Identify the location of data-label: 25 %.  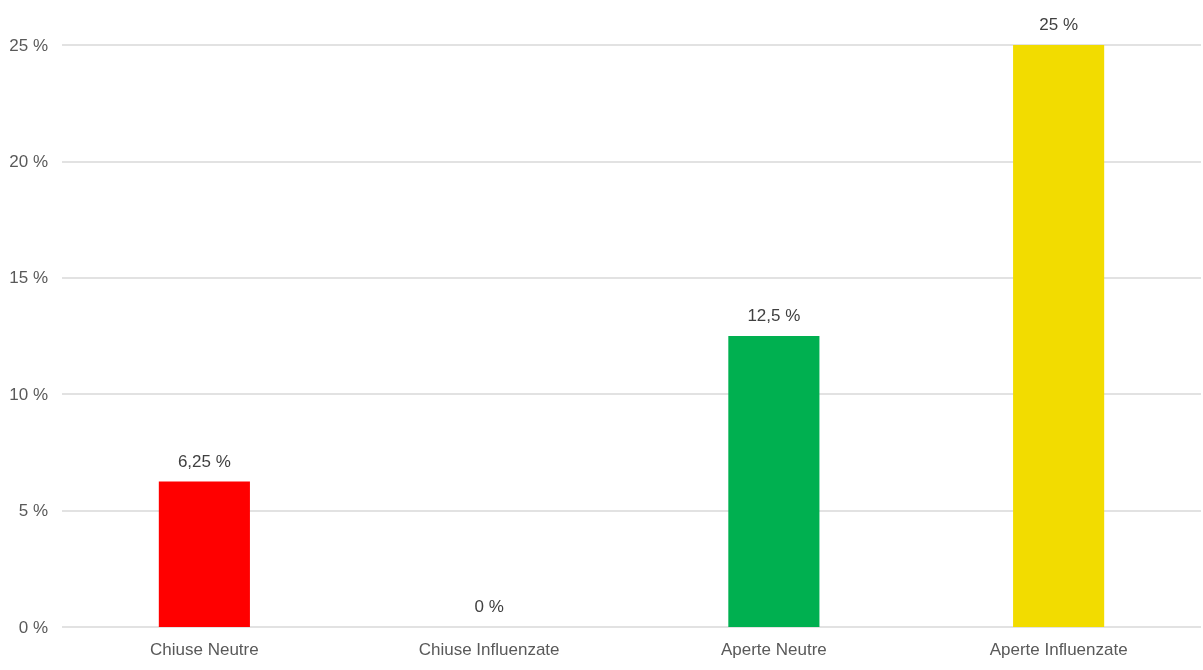
(1058, 24).